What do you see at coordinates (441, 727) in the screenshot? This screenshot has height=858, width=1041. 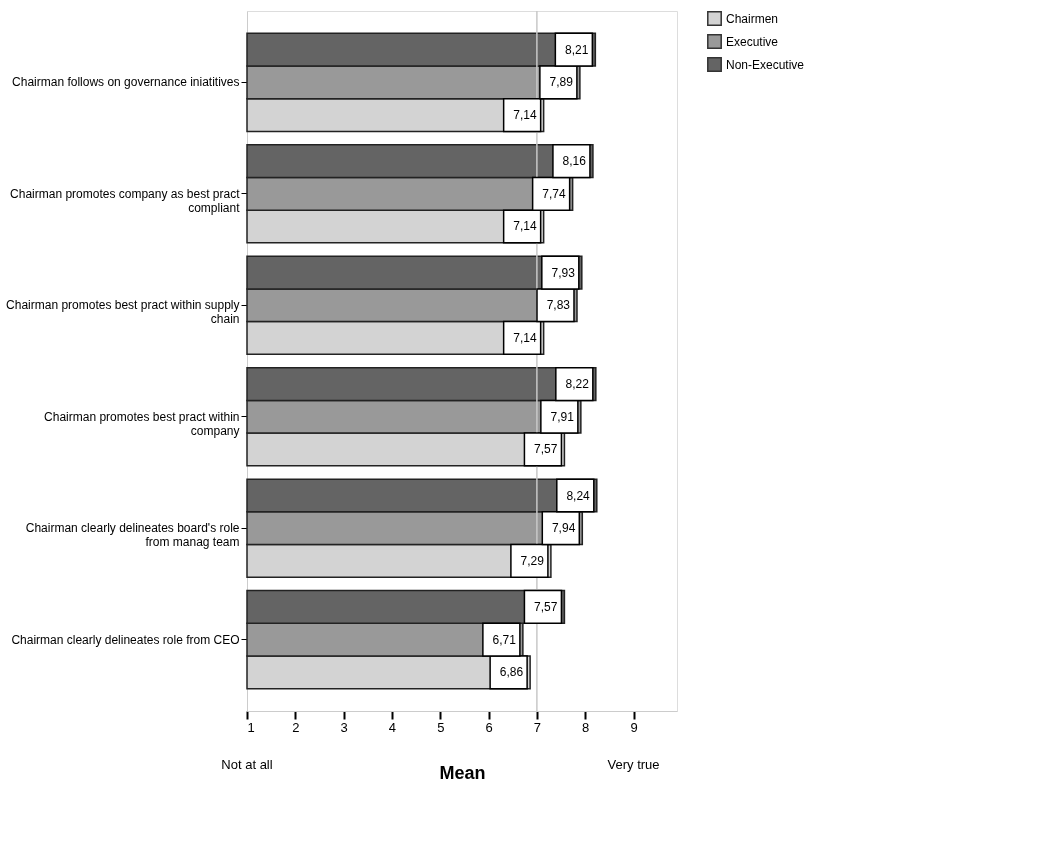 I see `x-tick-label: 5` at bounding box center [441, 727].